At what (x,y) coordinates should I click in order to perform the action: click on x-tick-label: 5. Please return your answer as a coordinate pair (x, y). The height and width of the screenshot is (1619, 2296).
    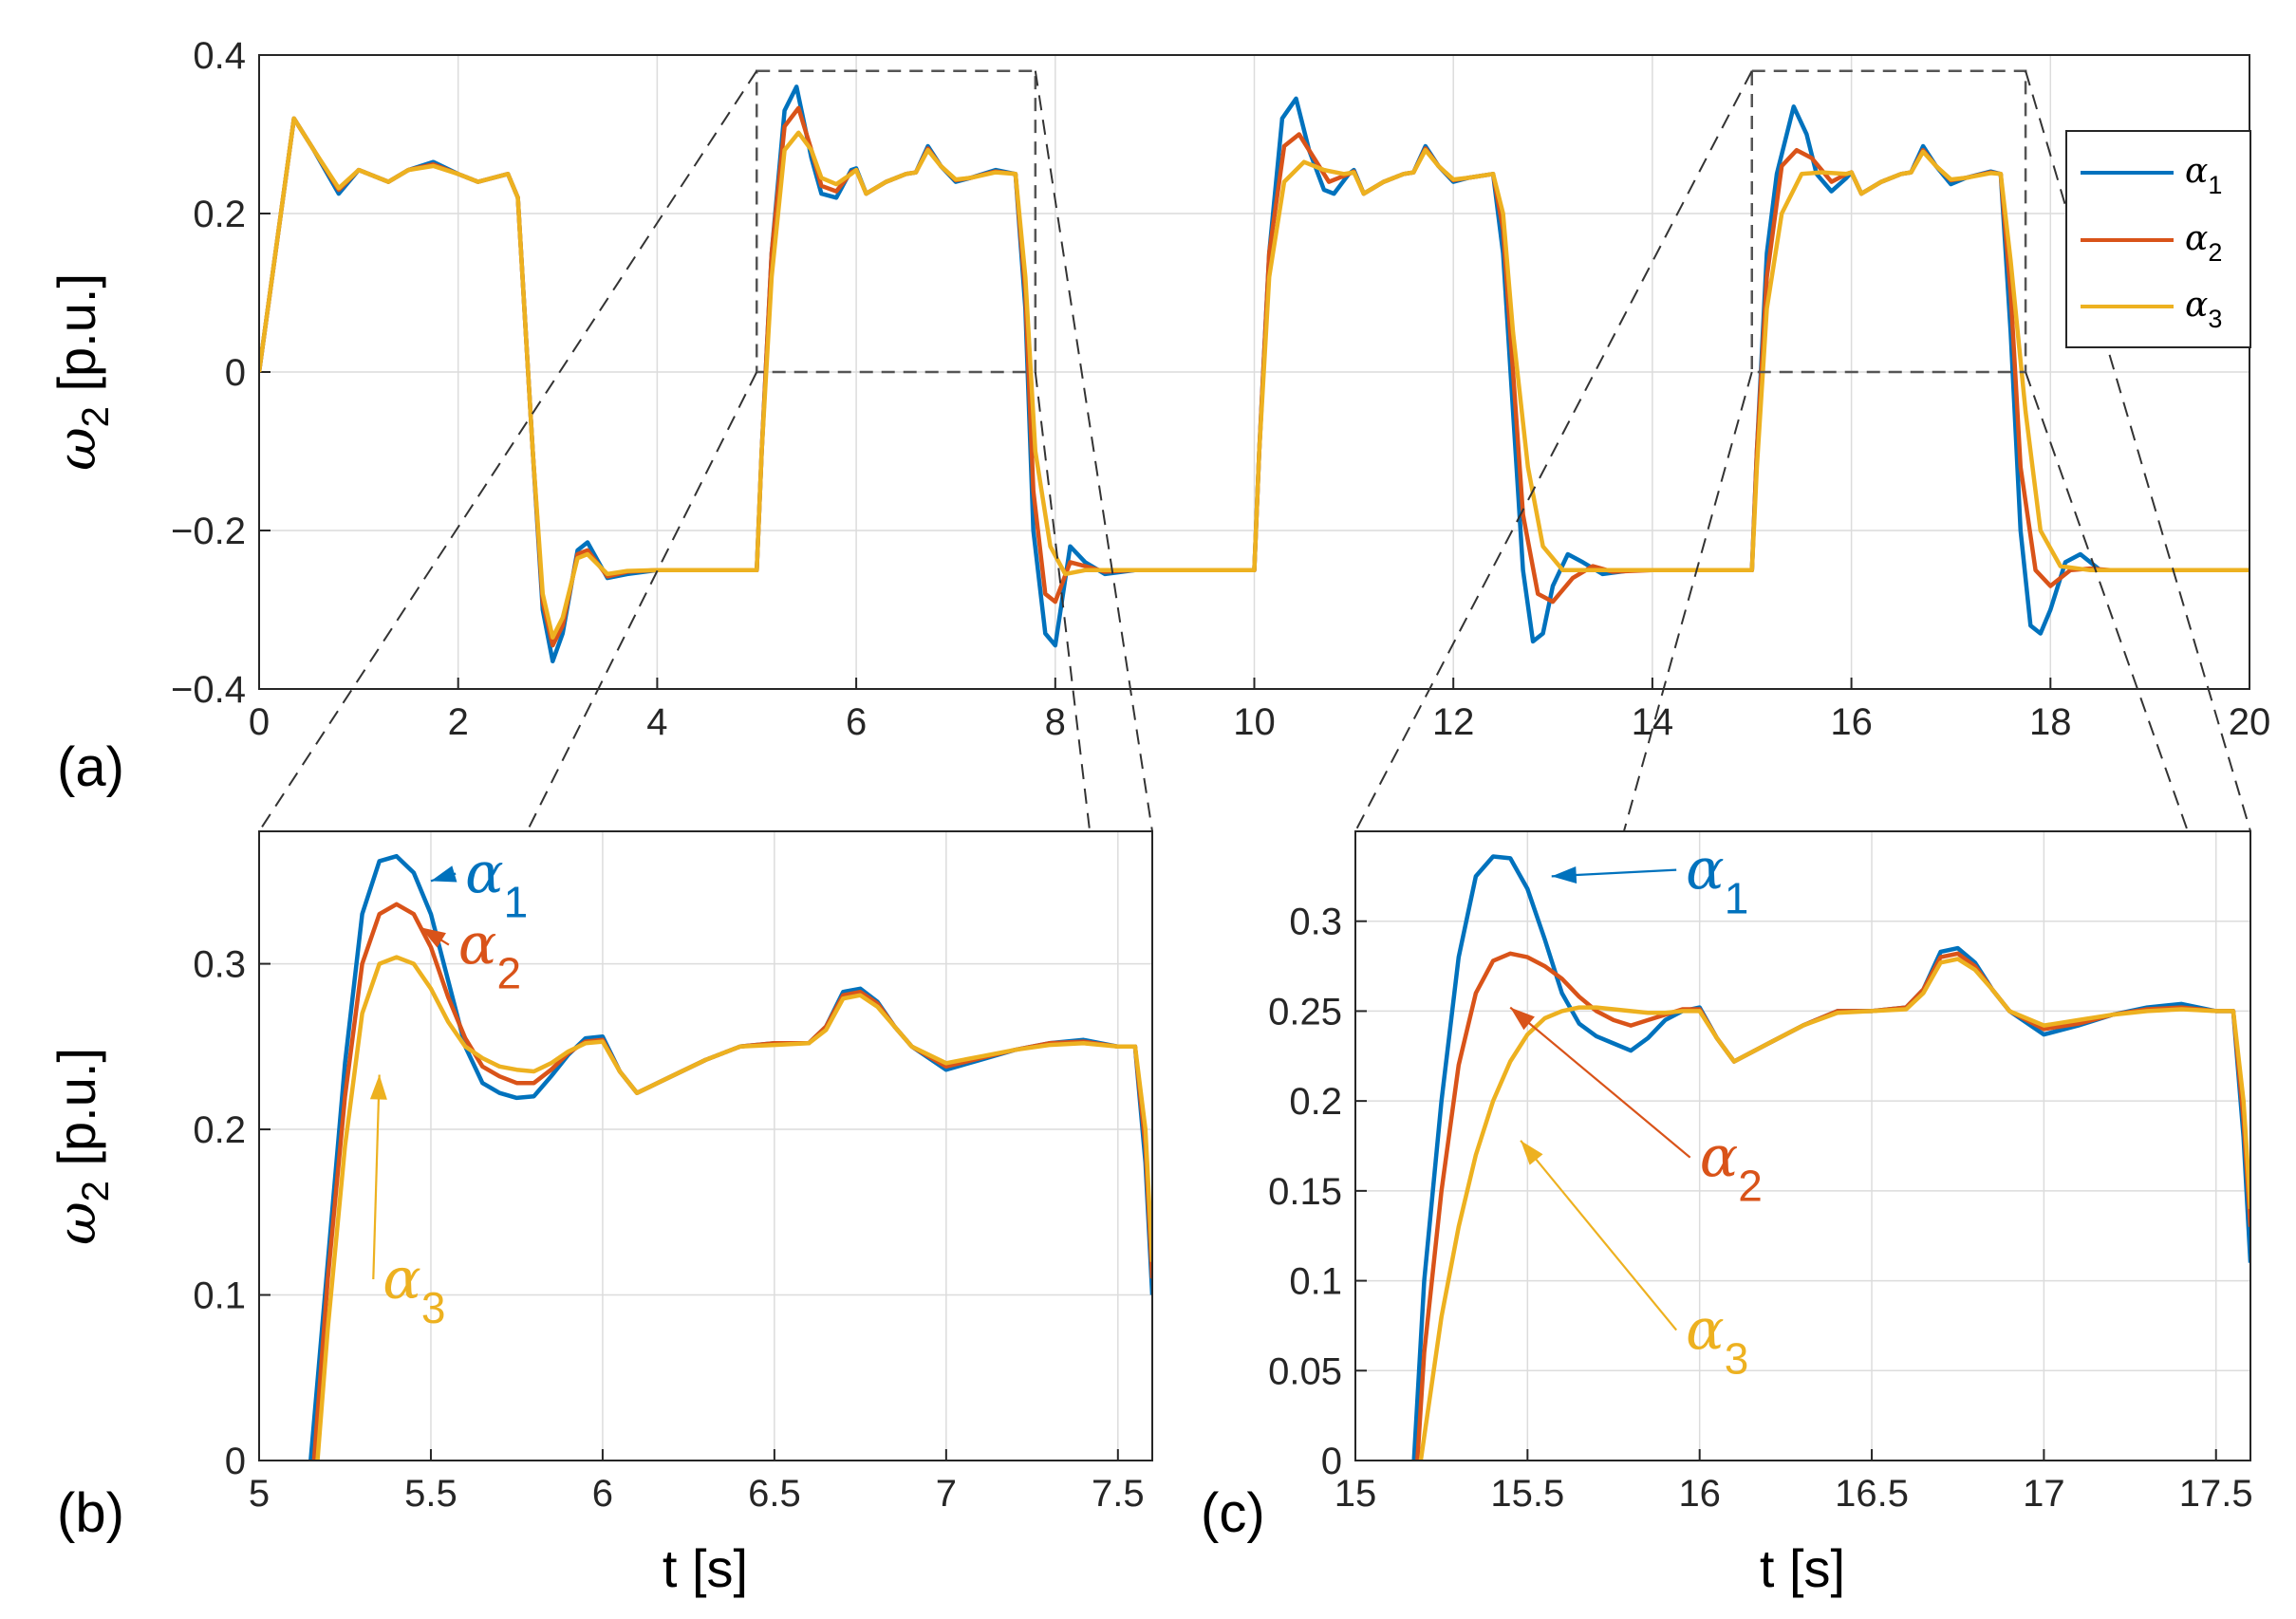
    Looking at the image, I should click on (259, 1494).